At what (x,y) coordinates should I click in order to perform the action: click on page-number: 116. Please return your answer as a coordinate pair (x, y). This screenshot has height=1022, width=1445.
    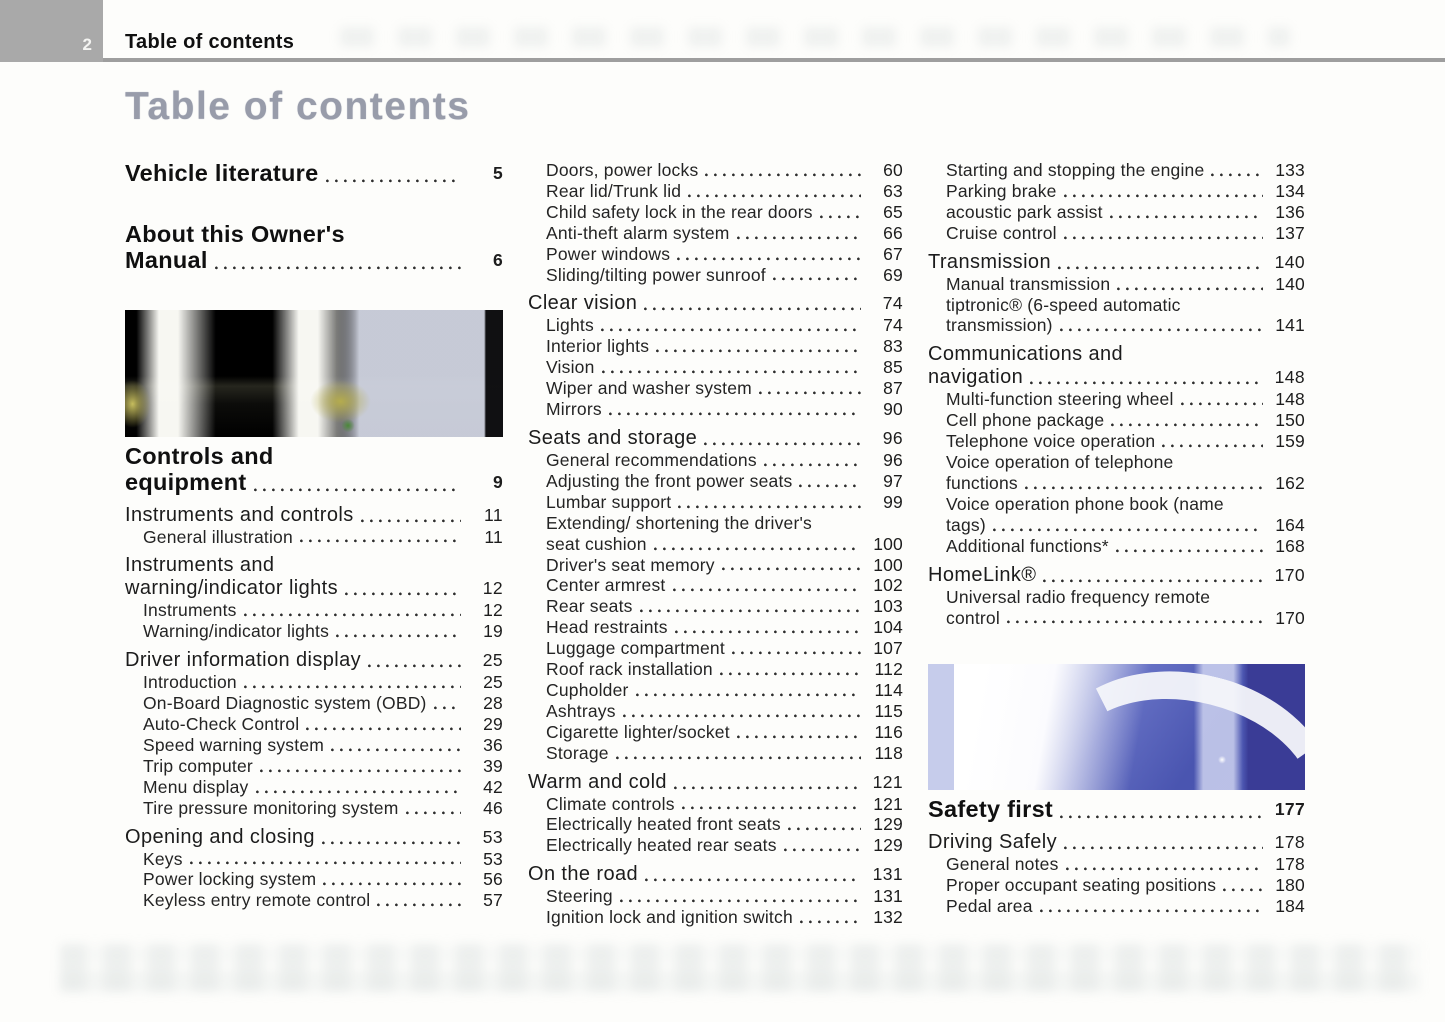
    Looking at the image, I should click on (888, 731).